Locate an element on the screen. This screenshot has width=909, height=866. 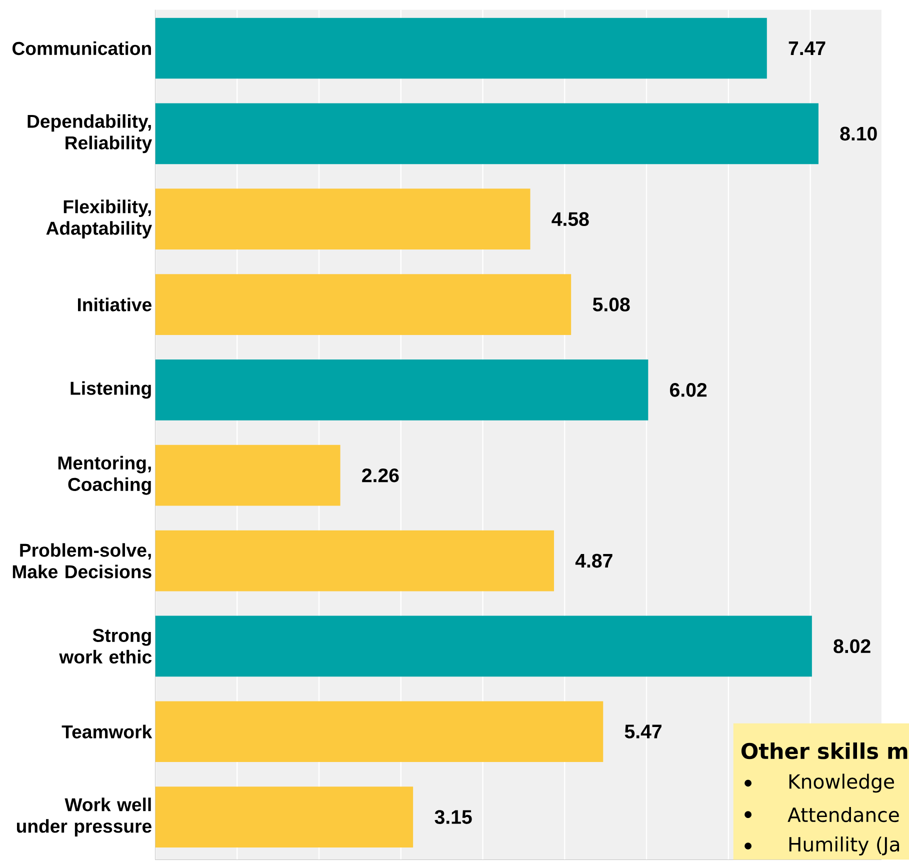
data-label: 6.02 is located at coordinates (688, 389).